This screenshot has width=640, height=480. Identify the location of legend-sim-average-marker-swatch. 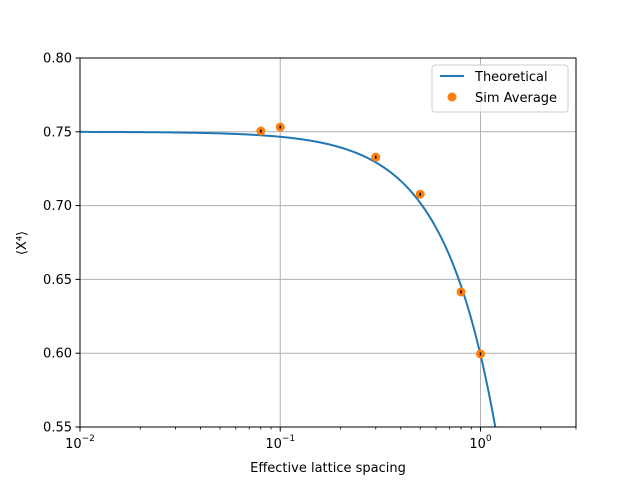
(452, 97).